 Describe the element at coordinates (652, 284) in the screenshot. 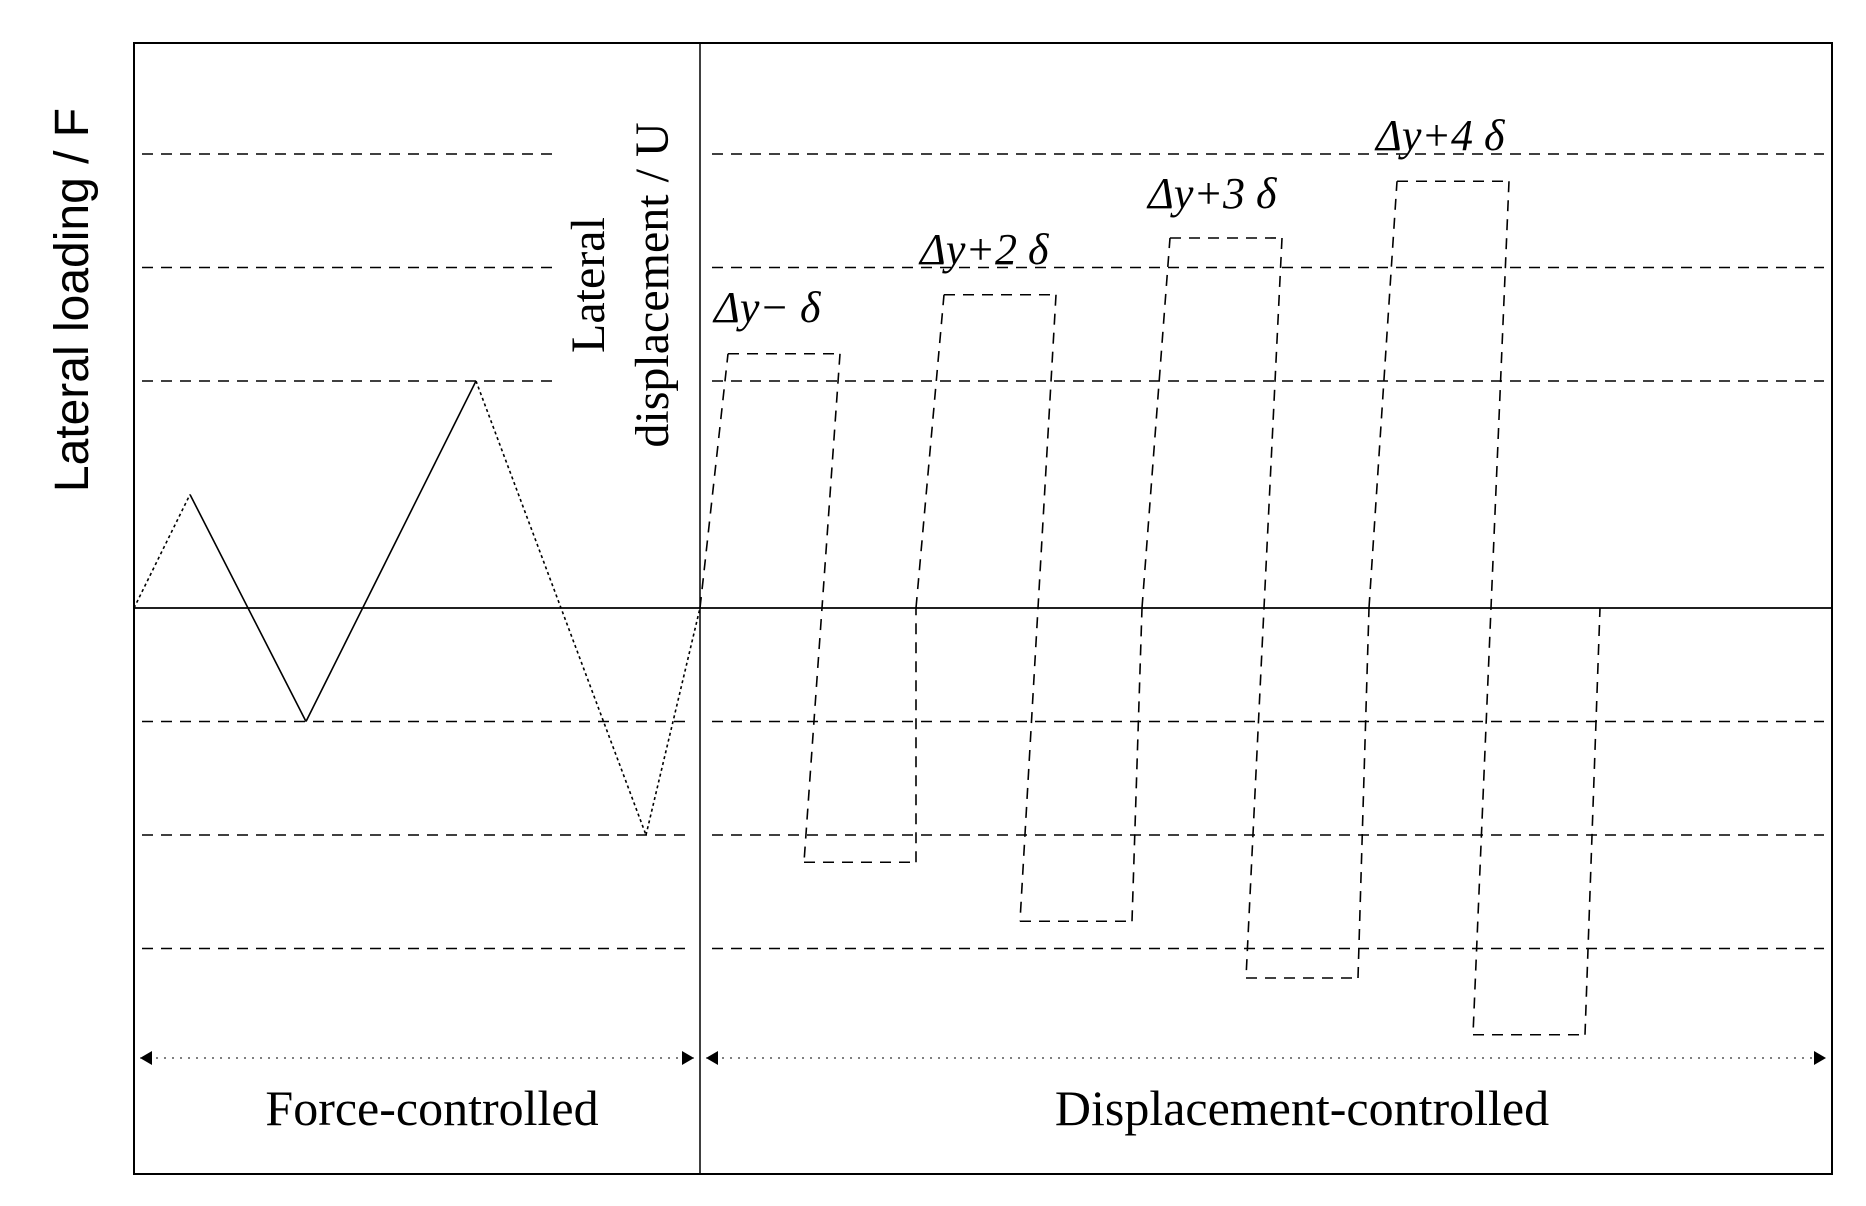

I see `displacement-axis-label-line2: displacement / U` at that location.